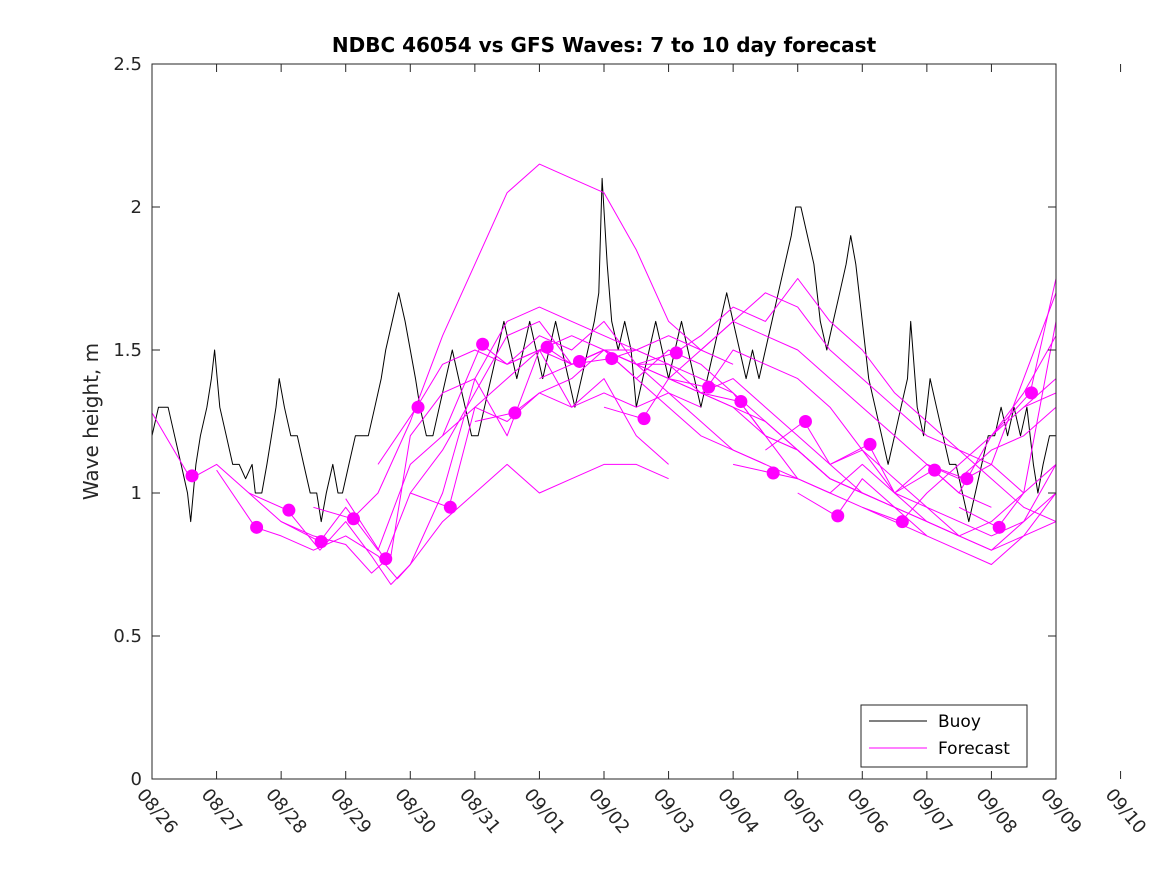  What do you see at coordinates (136, 779) in the screenshot?
I see `y-tick-label: 0` at bounding box center [136, 779].